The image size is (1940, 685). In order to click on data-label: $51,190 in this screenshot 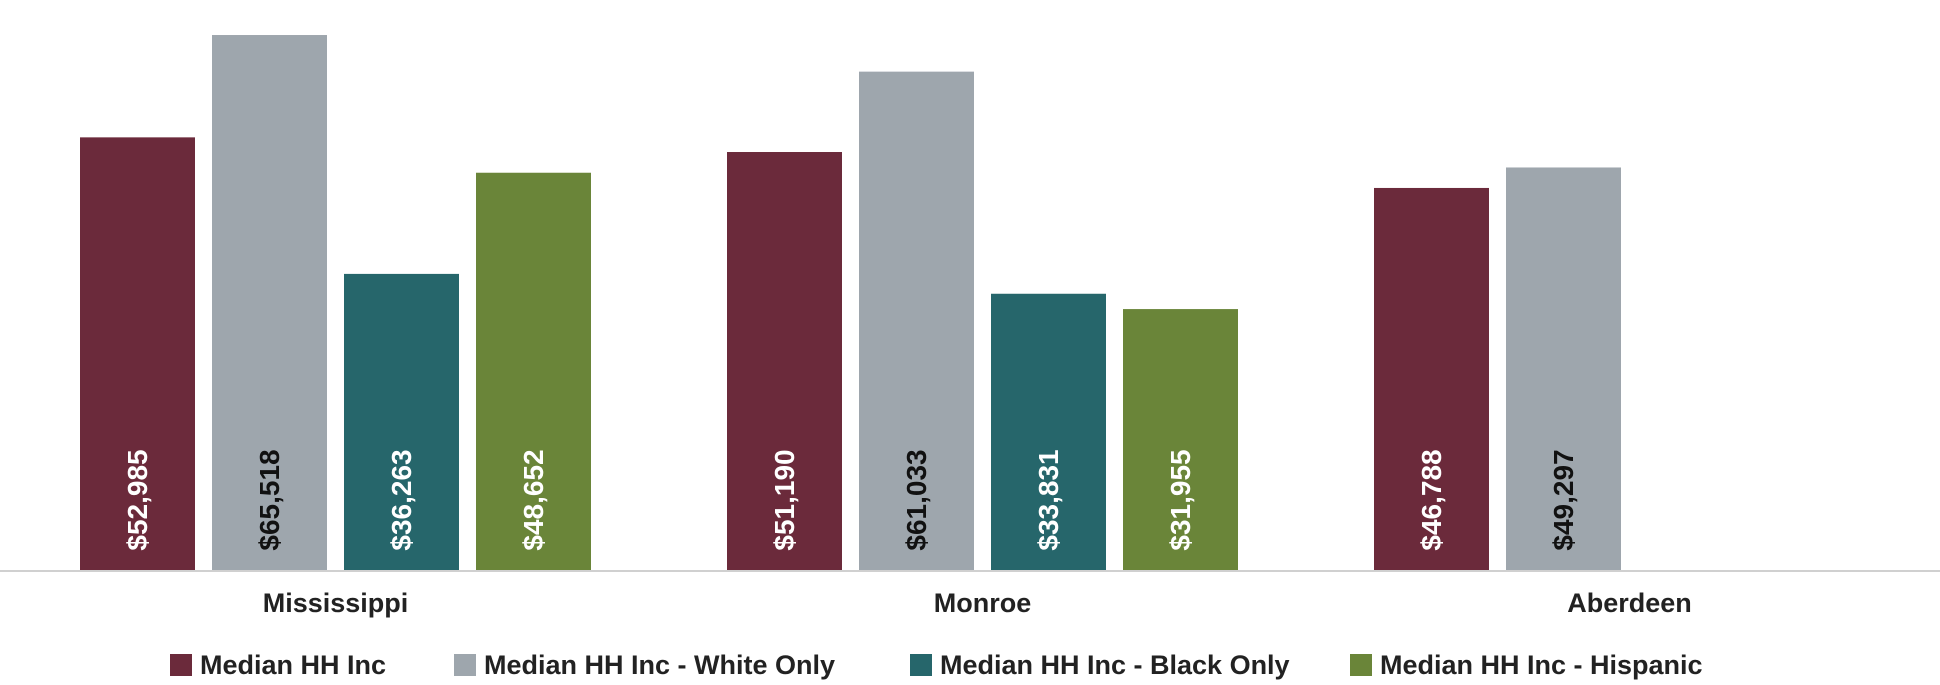, I will do `click(784, 499)`.